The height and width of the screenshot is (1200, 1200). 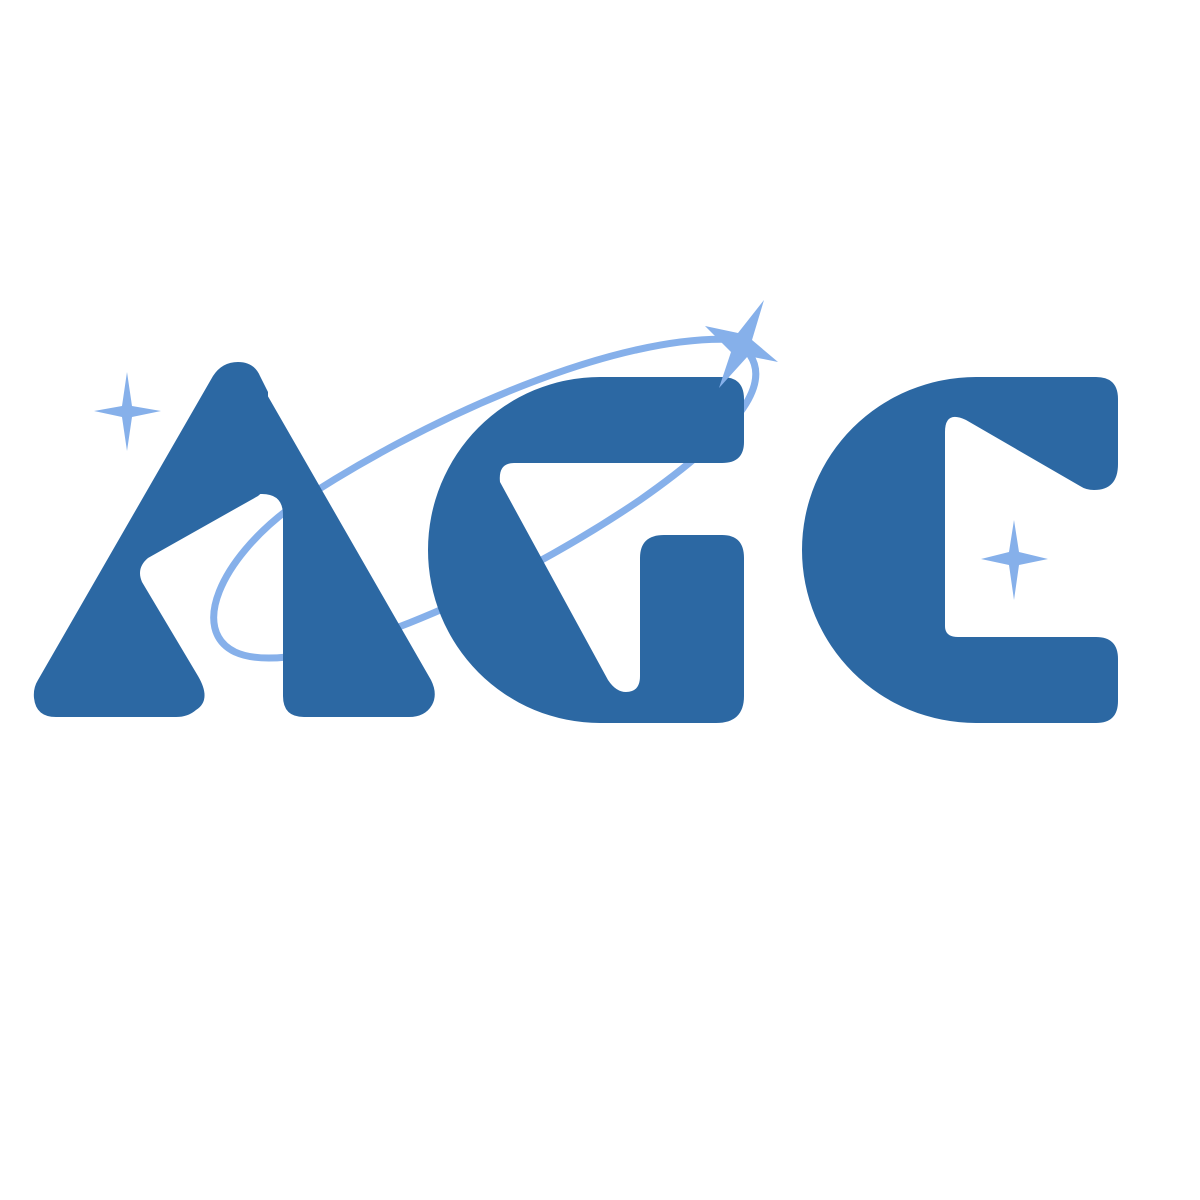 What do you see at coordinates (960, 550) in the screenshot?
I see `letter-c` at bounding box center [960, 550].